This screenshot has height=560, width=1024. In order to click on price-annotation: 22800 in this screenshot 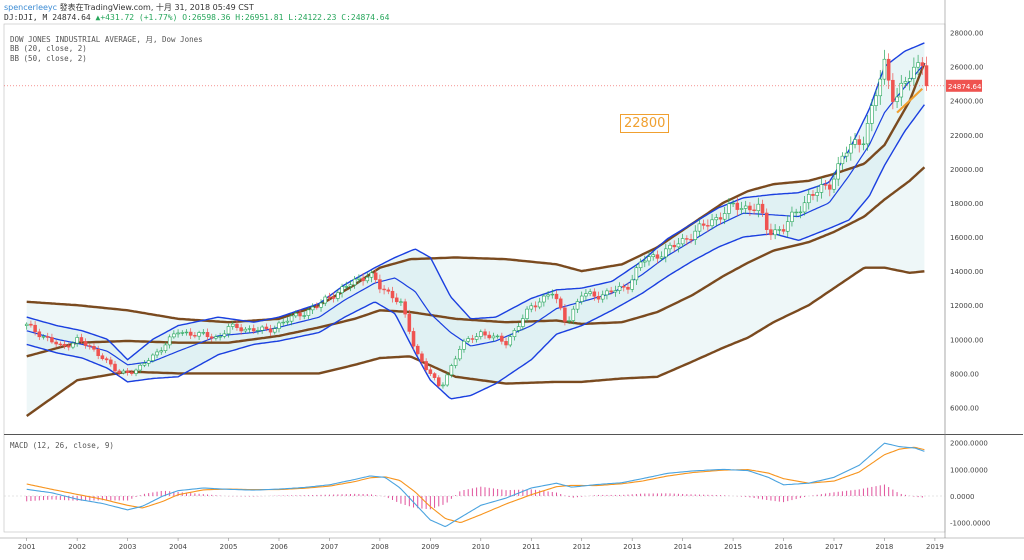, I will do `click(645, 123)`.